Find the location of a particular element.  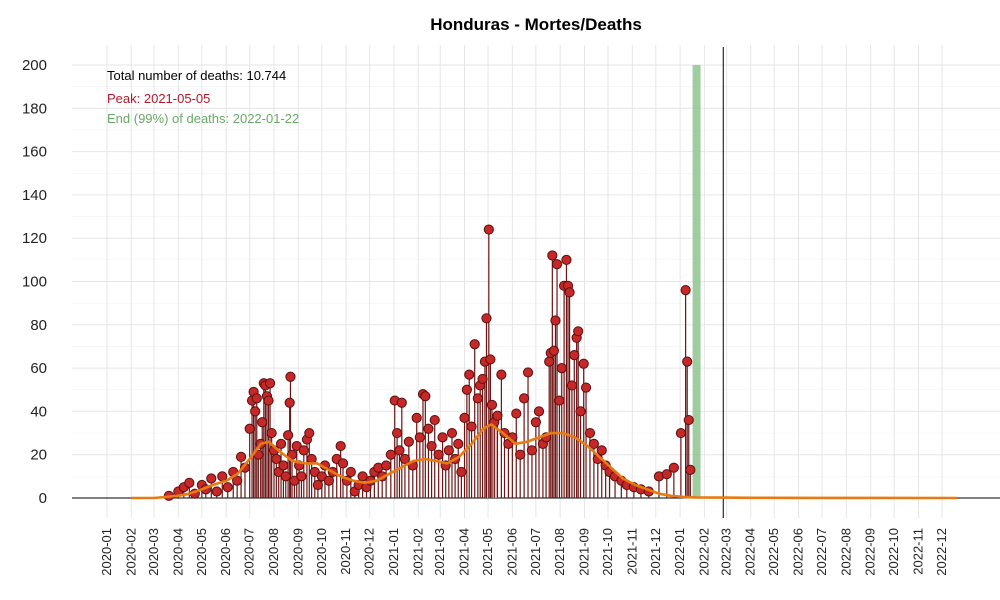

y-tick-label: 180 is located at coordinates (34, 108).